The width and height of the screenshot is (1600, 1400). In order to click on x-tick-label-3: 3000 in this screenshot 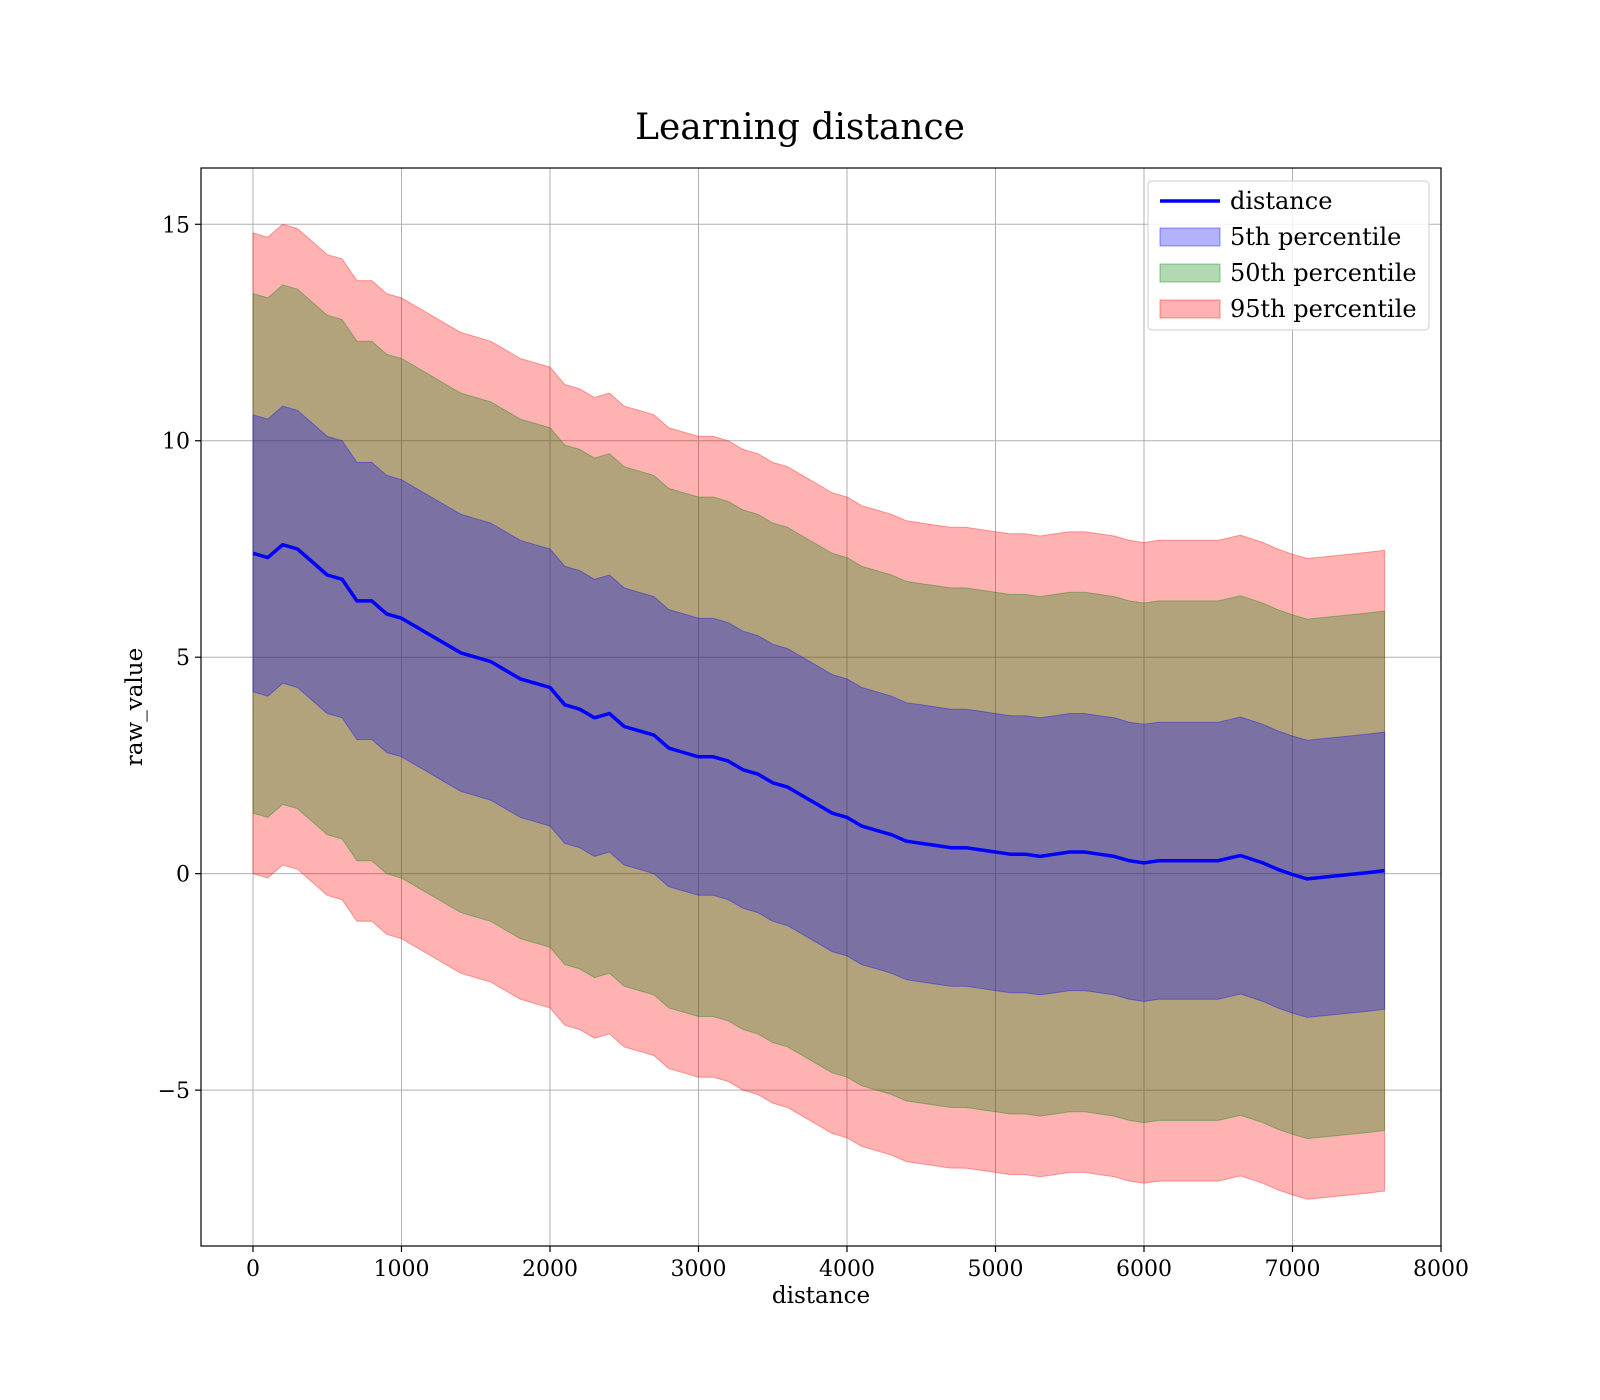, I will do `click(698, 1269)`.